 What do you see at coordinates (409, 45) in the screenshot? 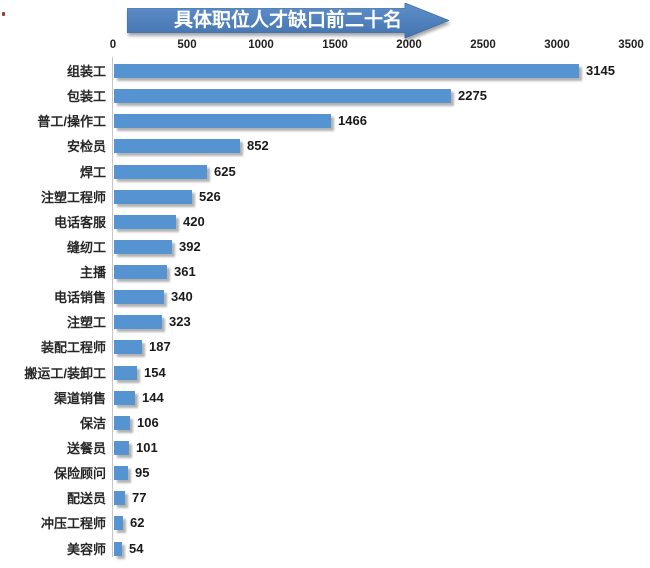
I see `x-axis-tick-label: 2000` at bounding box center [409, 45].